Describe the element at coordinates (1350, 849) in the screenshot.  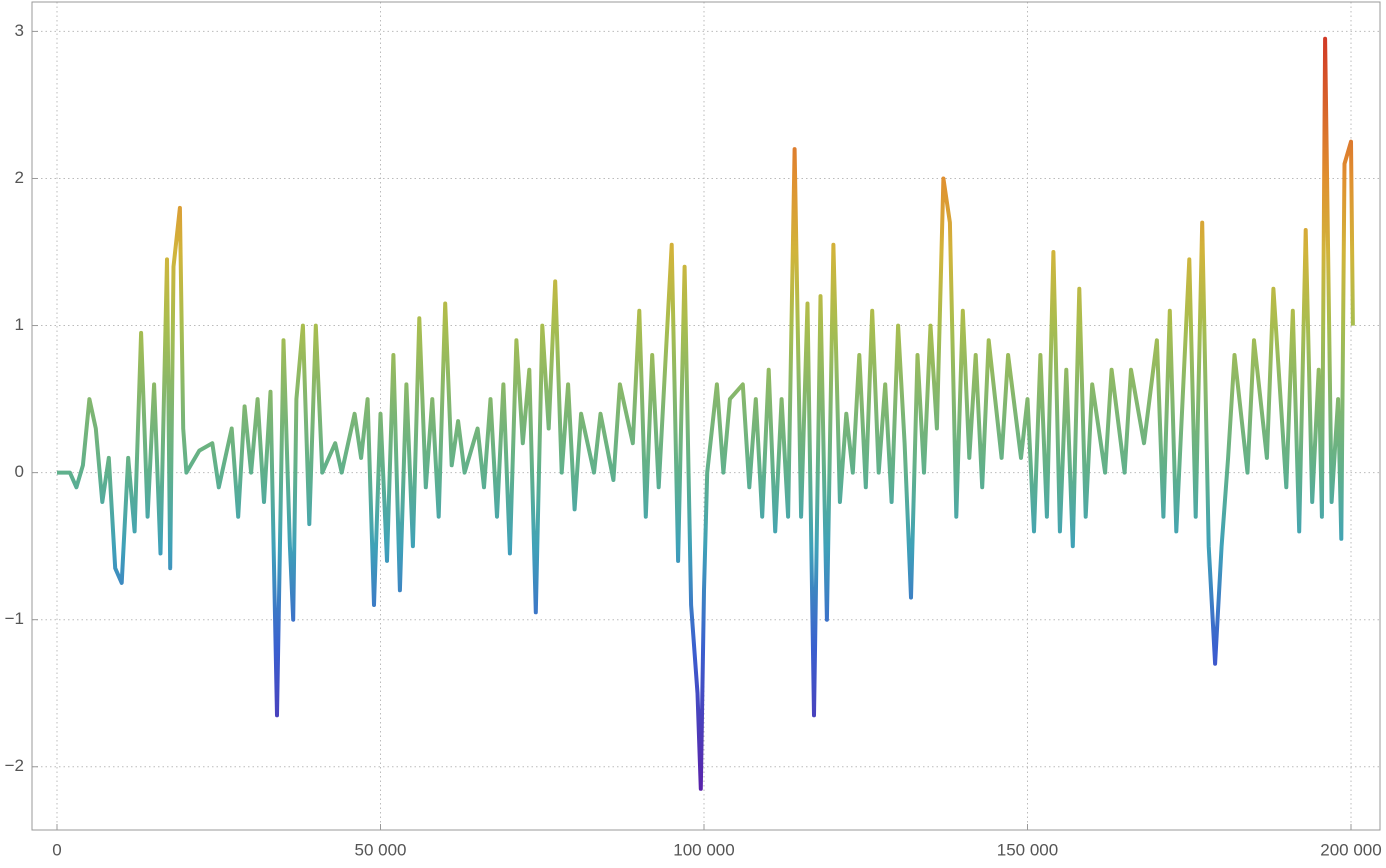
I see `x-tick-label: 200 000` at that location.